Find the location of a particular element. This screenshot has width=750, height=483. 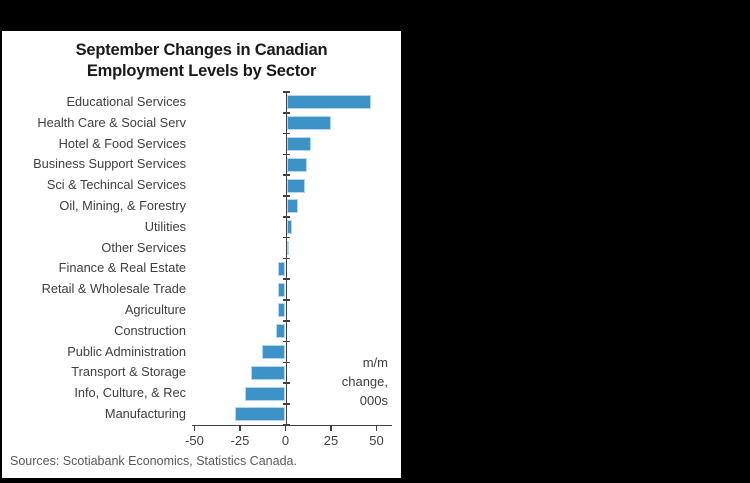

category-label: Public Administration is located at coordinates (126, 351).